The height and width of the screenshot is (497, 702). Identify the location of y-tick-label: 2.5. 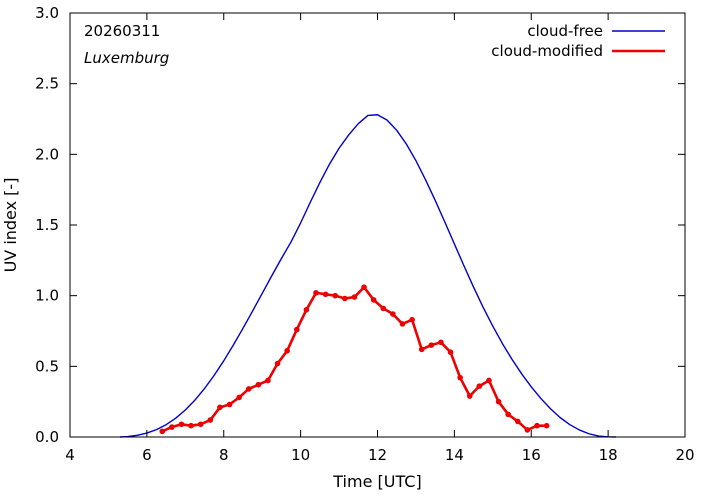
(47, 84).